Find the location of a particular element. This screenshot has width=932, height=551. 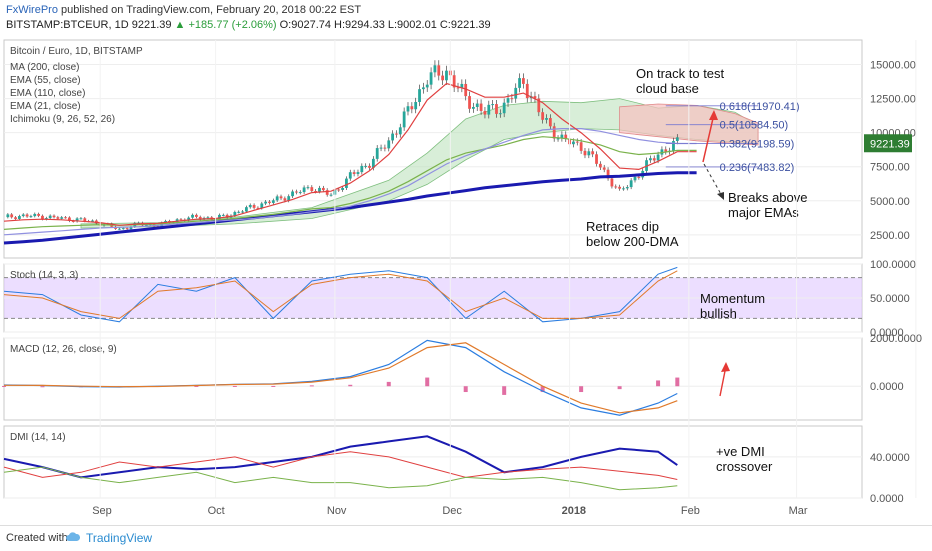

x-tick-label: Sep is located at coordinates (102, 511).